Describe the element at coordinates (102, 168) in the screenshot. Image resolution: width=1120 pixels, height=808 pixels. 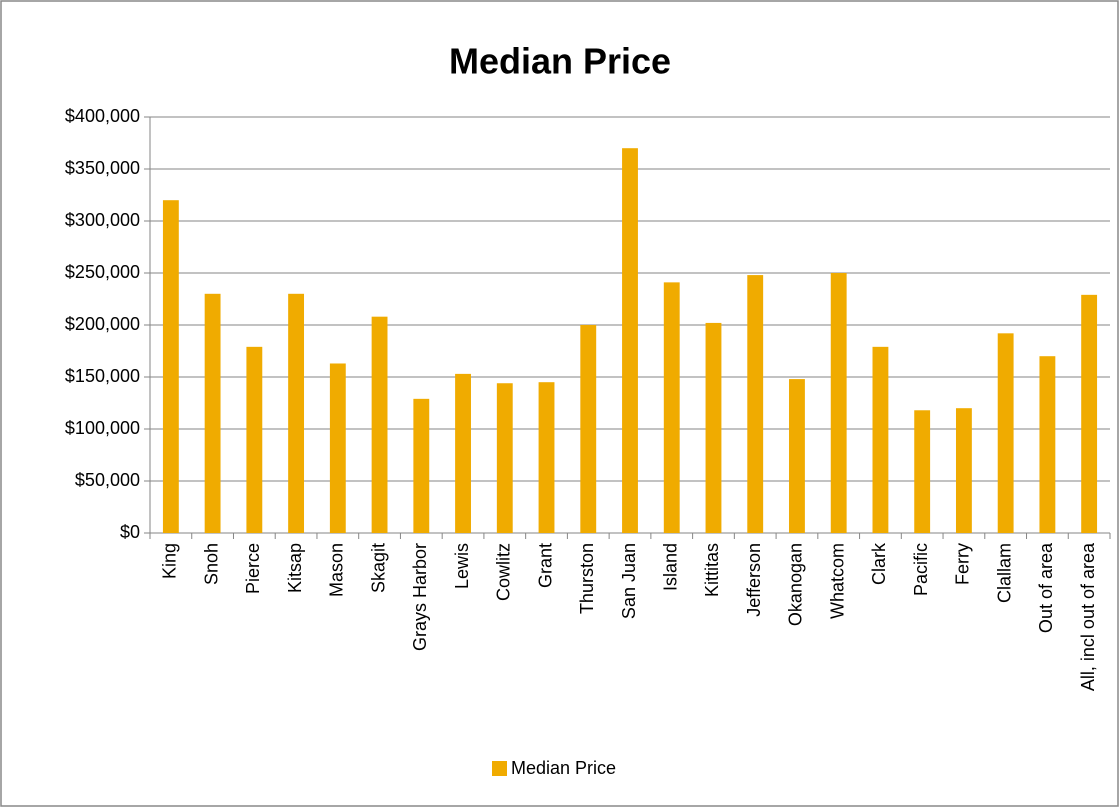
I see `y-tick-label: $350,000` at that location.